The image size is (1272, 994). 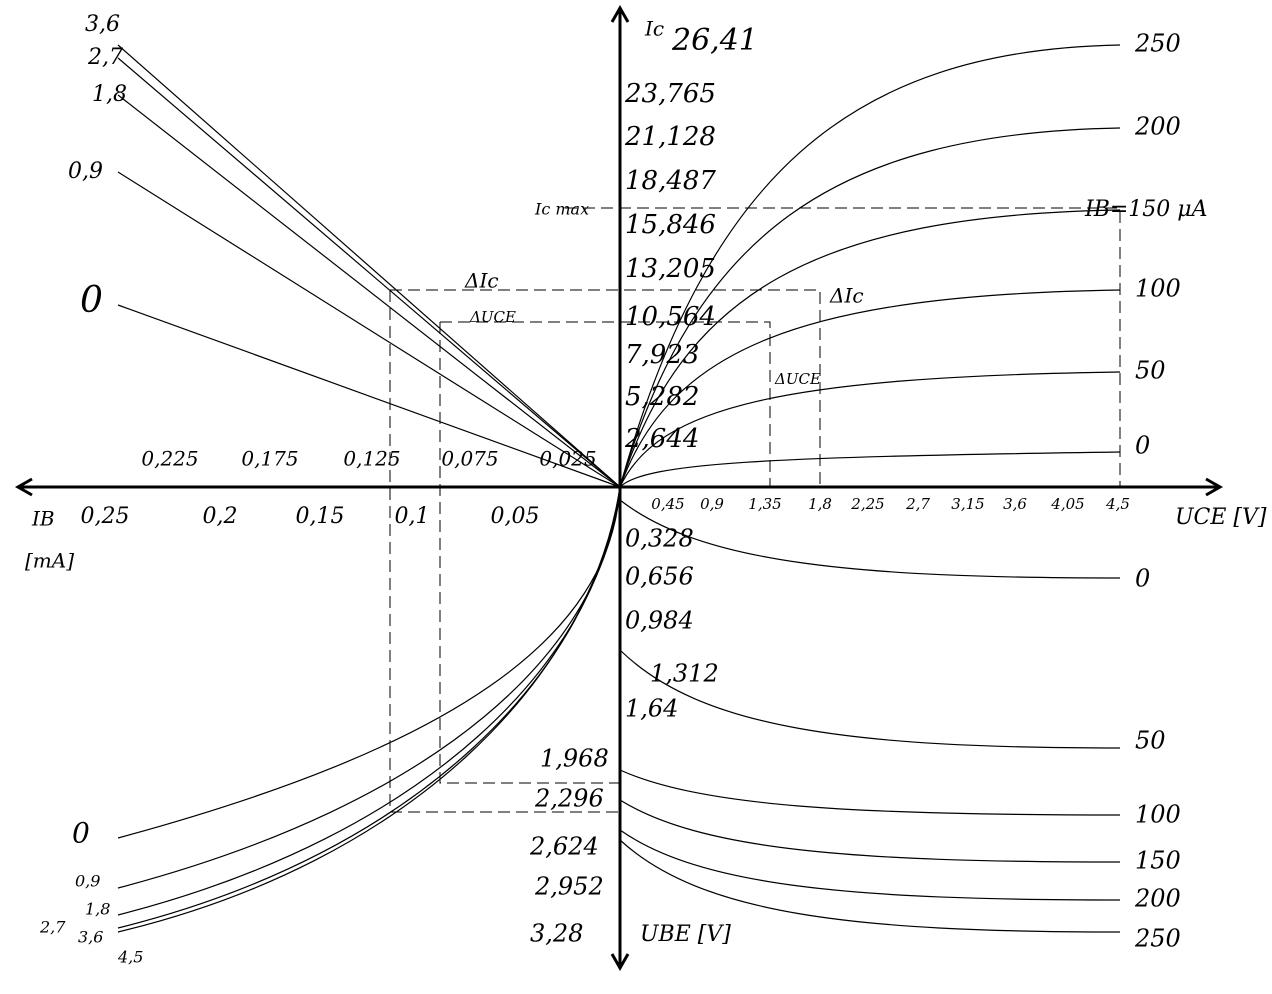 I want to click on tick-label: 0,45, so click(x=667, y=504).